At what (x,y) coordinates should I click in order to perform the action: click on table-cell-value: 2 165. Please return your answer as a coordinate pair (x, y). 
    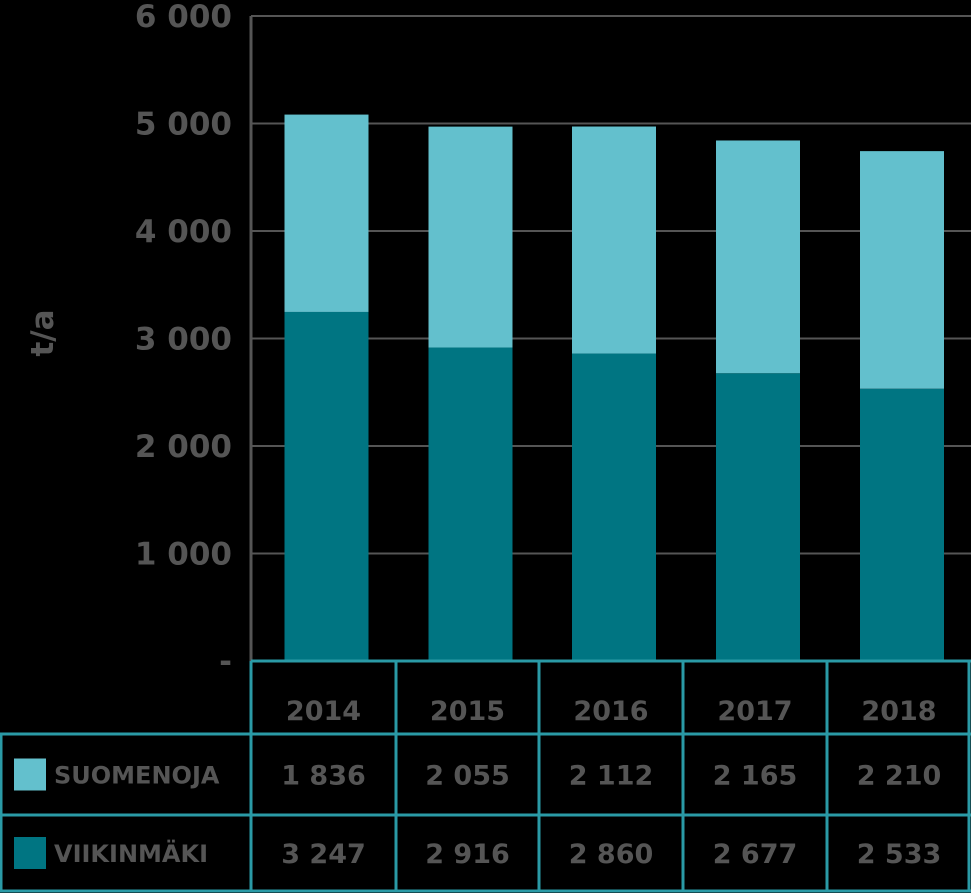
    Looking at the image, I should click on (755, 776).